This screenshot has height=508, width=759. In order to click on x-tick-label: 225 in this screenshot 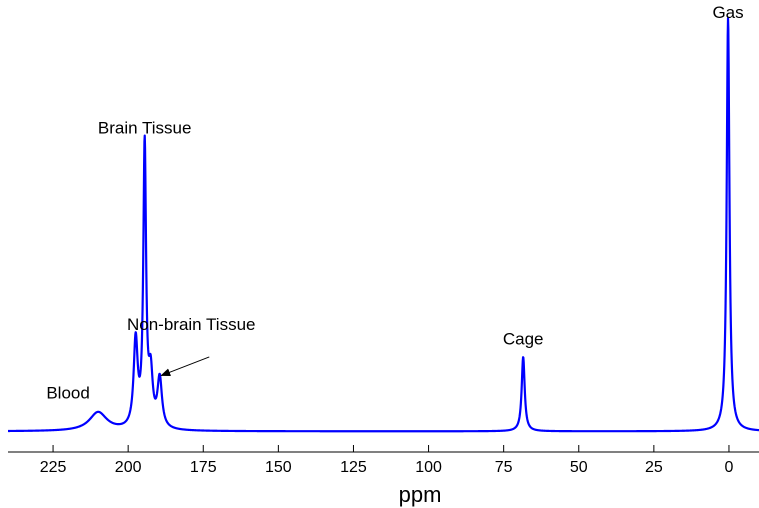, I will do `click(53, 467)`.